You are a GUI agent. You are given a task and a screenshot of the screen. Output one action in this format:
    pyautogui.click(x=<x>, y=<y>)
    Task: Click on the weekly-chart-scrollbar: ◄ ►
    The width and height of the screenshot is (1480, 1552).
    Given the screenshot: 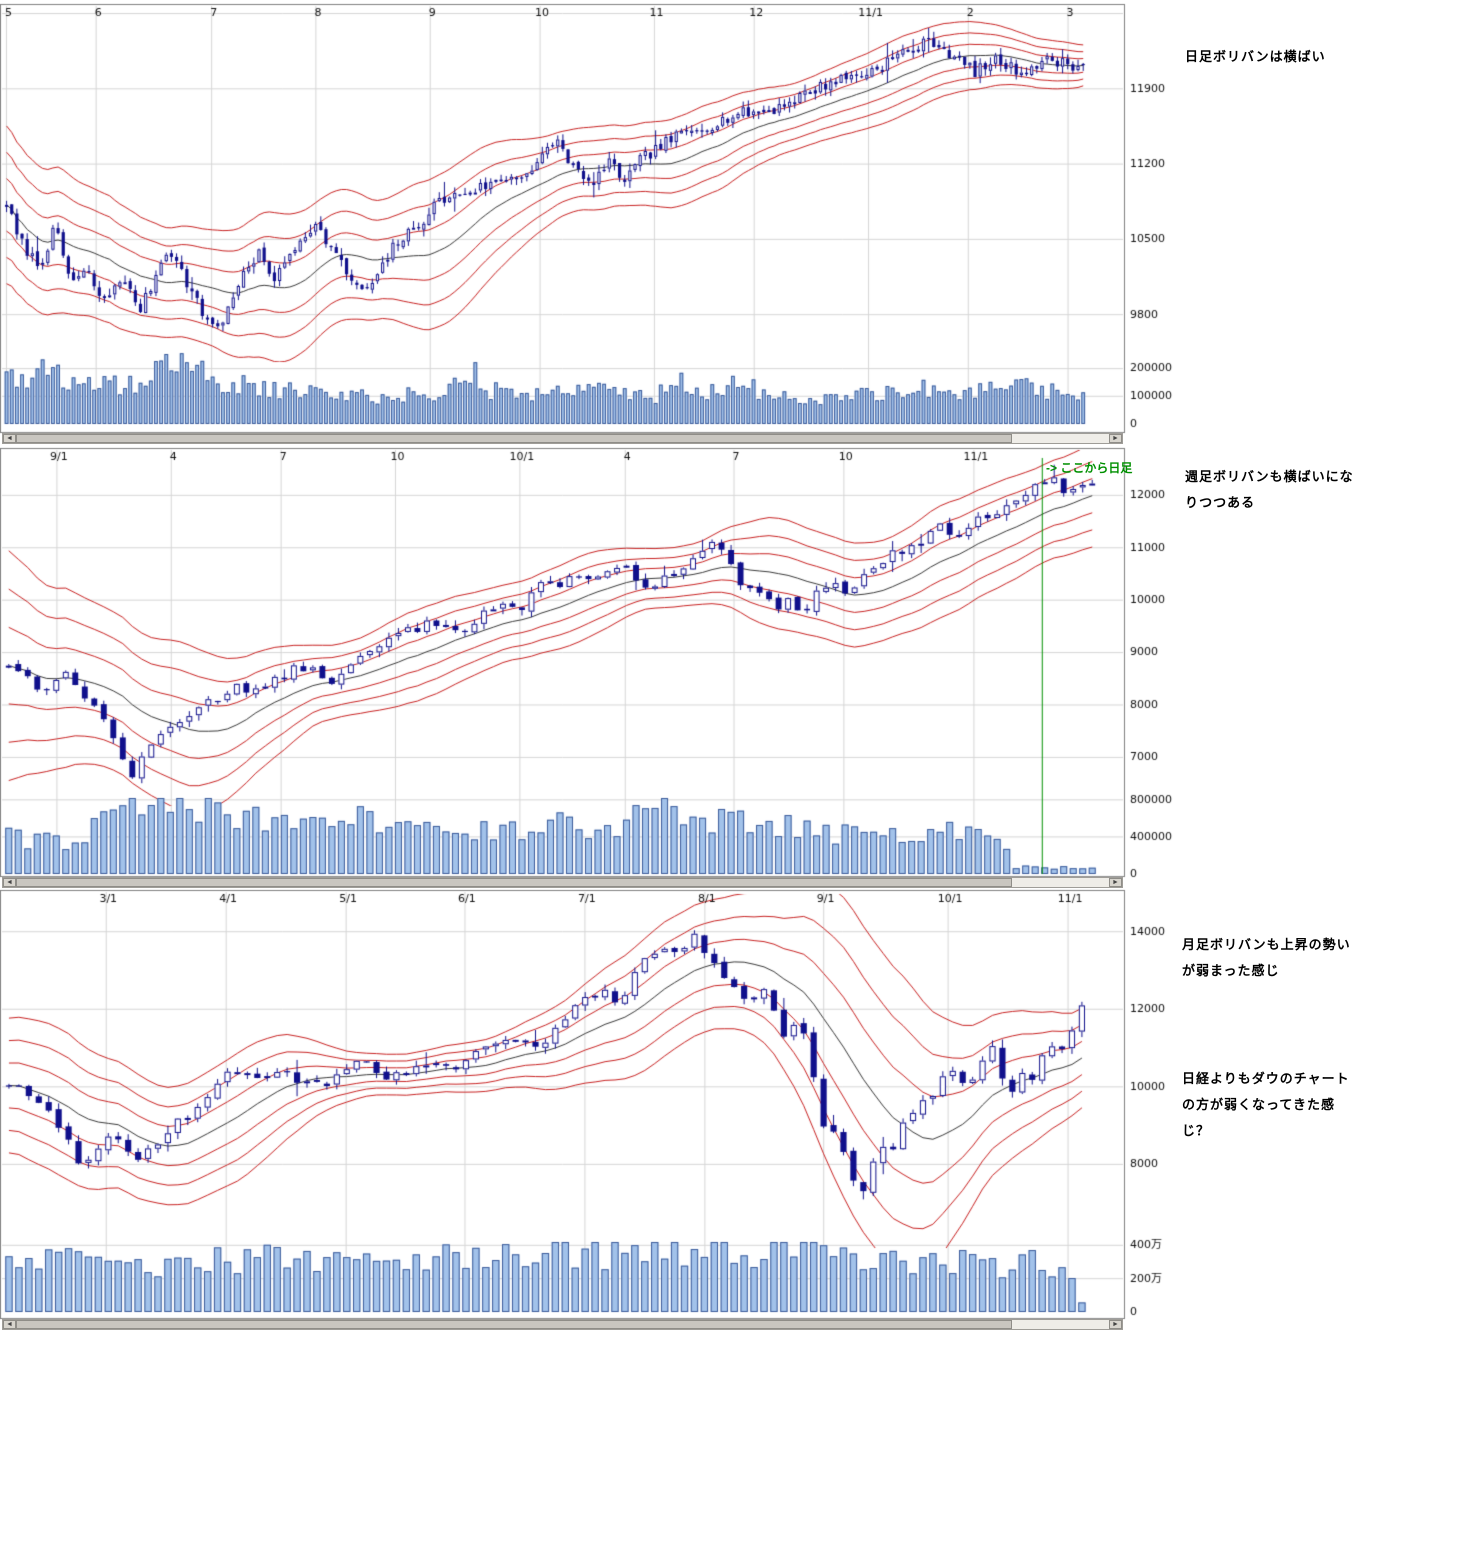 What is the action you would take?
    pyautogui.click(x=562, y=882)
    